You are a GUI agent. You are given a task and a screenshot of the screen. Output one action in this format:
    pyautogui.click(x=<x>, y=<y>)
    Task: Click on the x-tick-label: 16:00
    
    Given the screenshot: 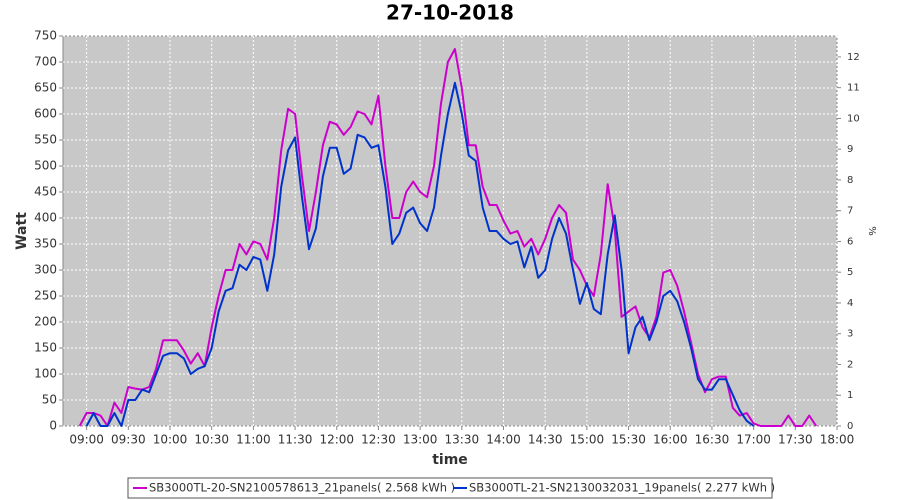 What is the action you would take?
    pyautogui.click(x=670, y=440)
    